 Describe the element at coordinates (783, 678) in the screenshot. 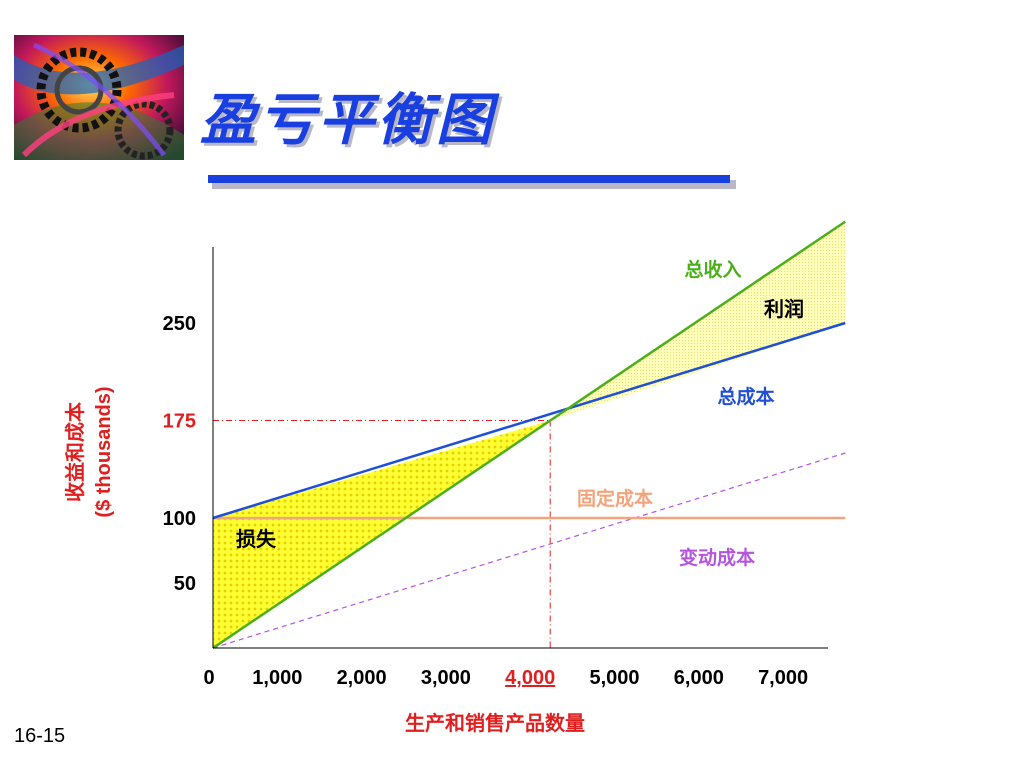

I see `x-tick-label: 7,000` at that location.